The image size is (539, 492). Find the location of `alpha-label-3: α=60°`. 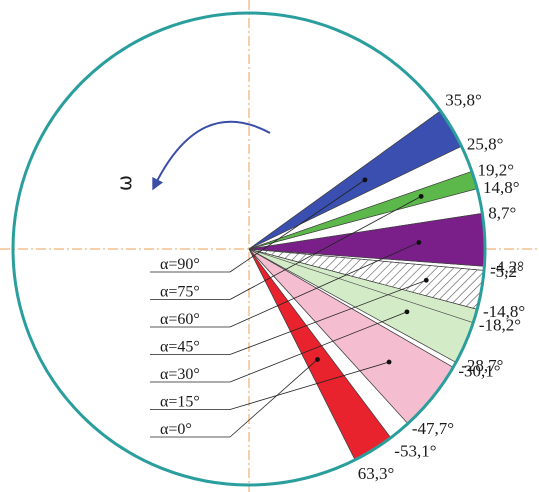

alpha-label-3: α=60° is located at coordinates (180, 319).